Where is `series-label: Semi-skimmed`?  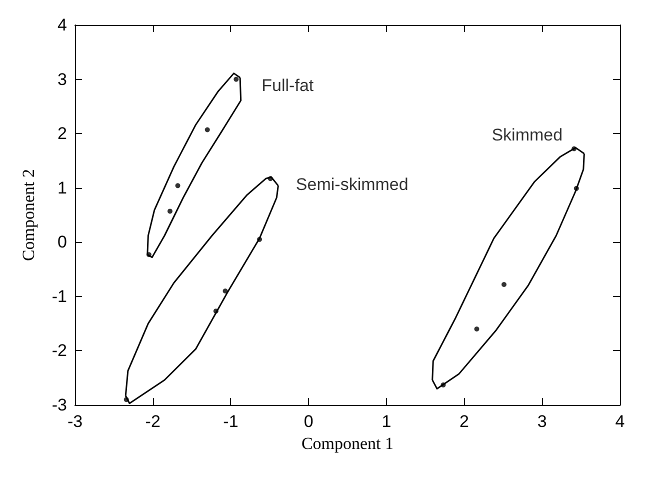 series-label: Semi-skimmed is located at coordinates (352, 184).